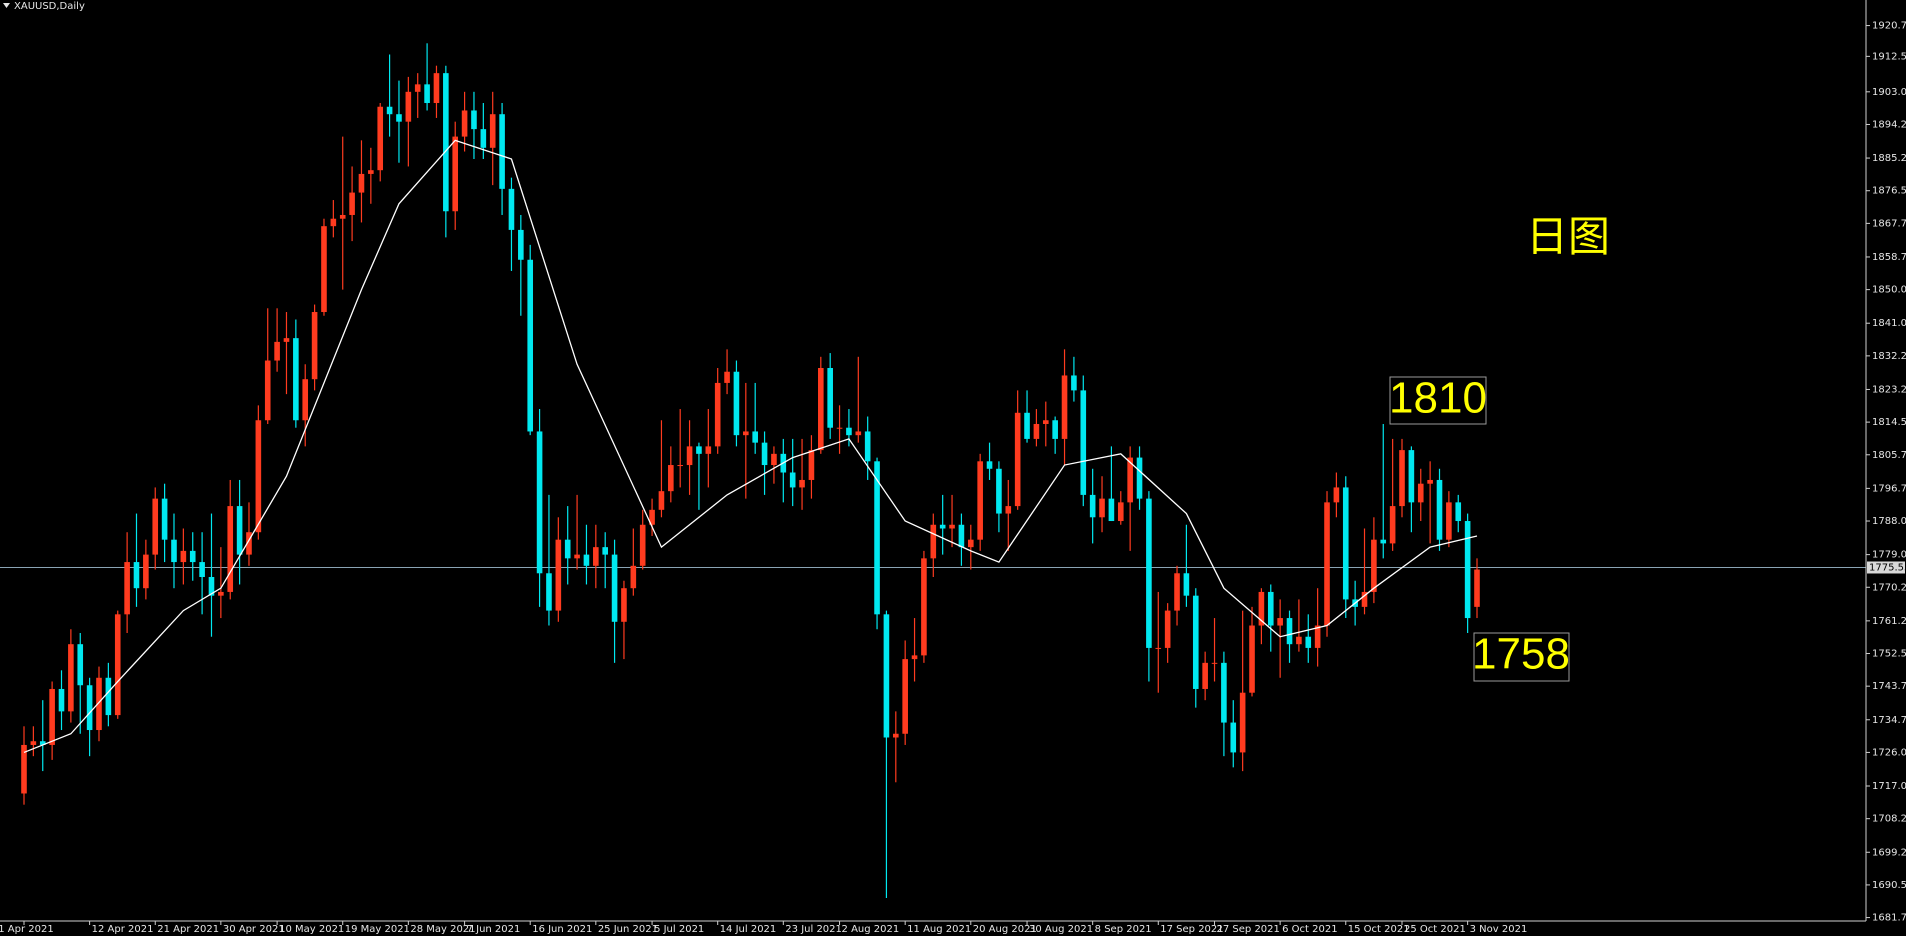  Describe the element at coordinates (254, 929) in the screenshot. I see `x-tick-label: 30 Apr 2021` at that location.